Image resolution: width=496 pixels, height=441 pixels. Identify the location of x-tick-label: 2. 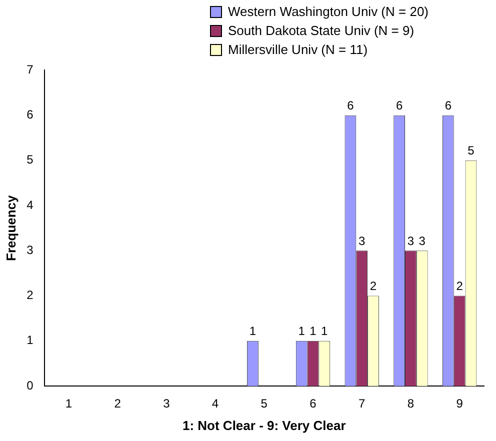
(118, 403).